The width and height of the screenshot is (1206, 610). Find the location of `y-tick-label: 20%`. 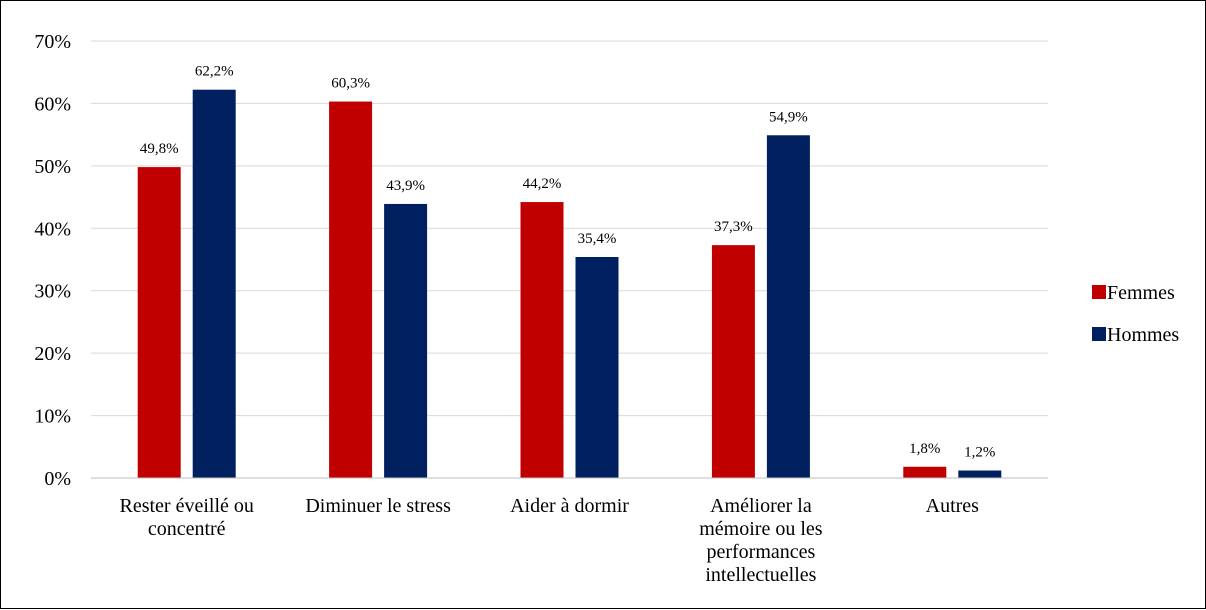

y-tick-label: 20% is located at coordinates (52, 354).